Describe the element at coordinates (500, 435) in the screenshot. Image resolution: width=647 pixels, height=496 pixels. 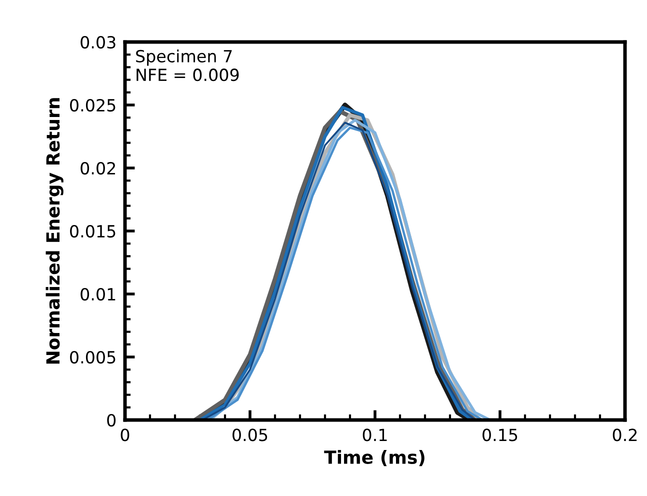
I see `x-tick-label: 0.15` at that location.